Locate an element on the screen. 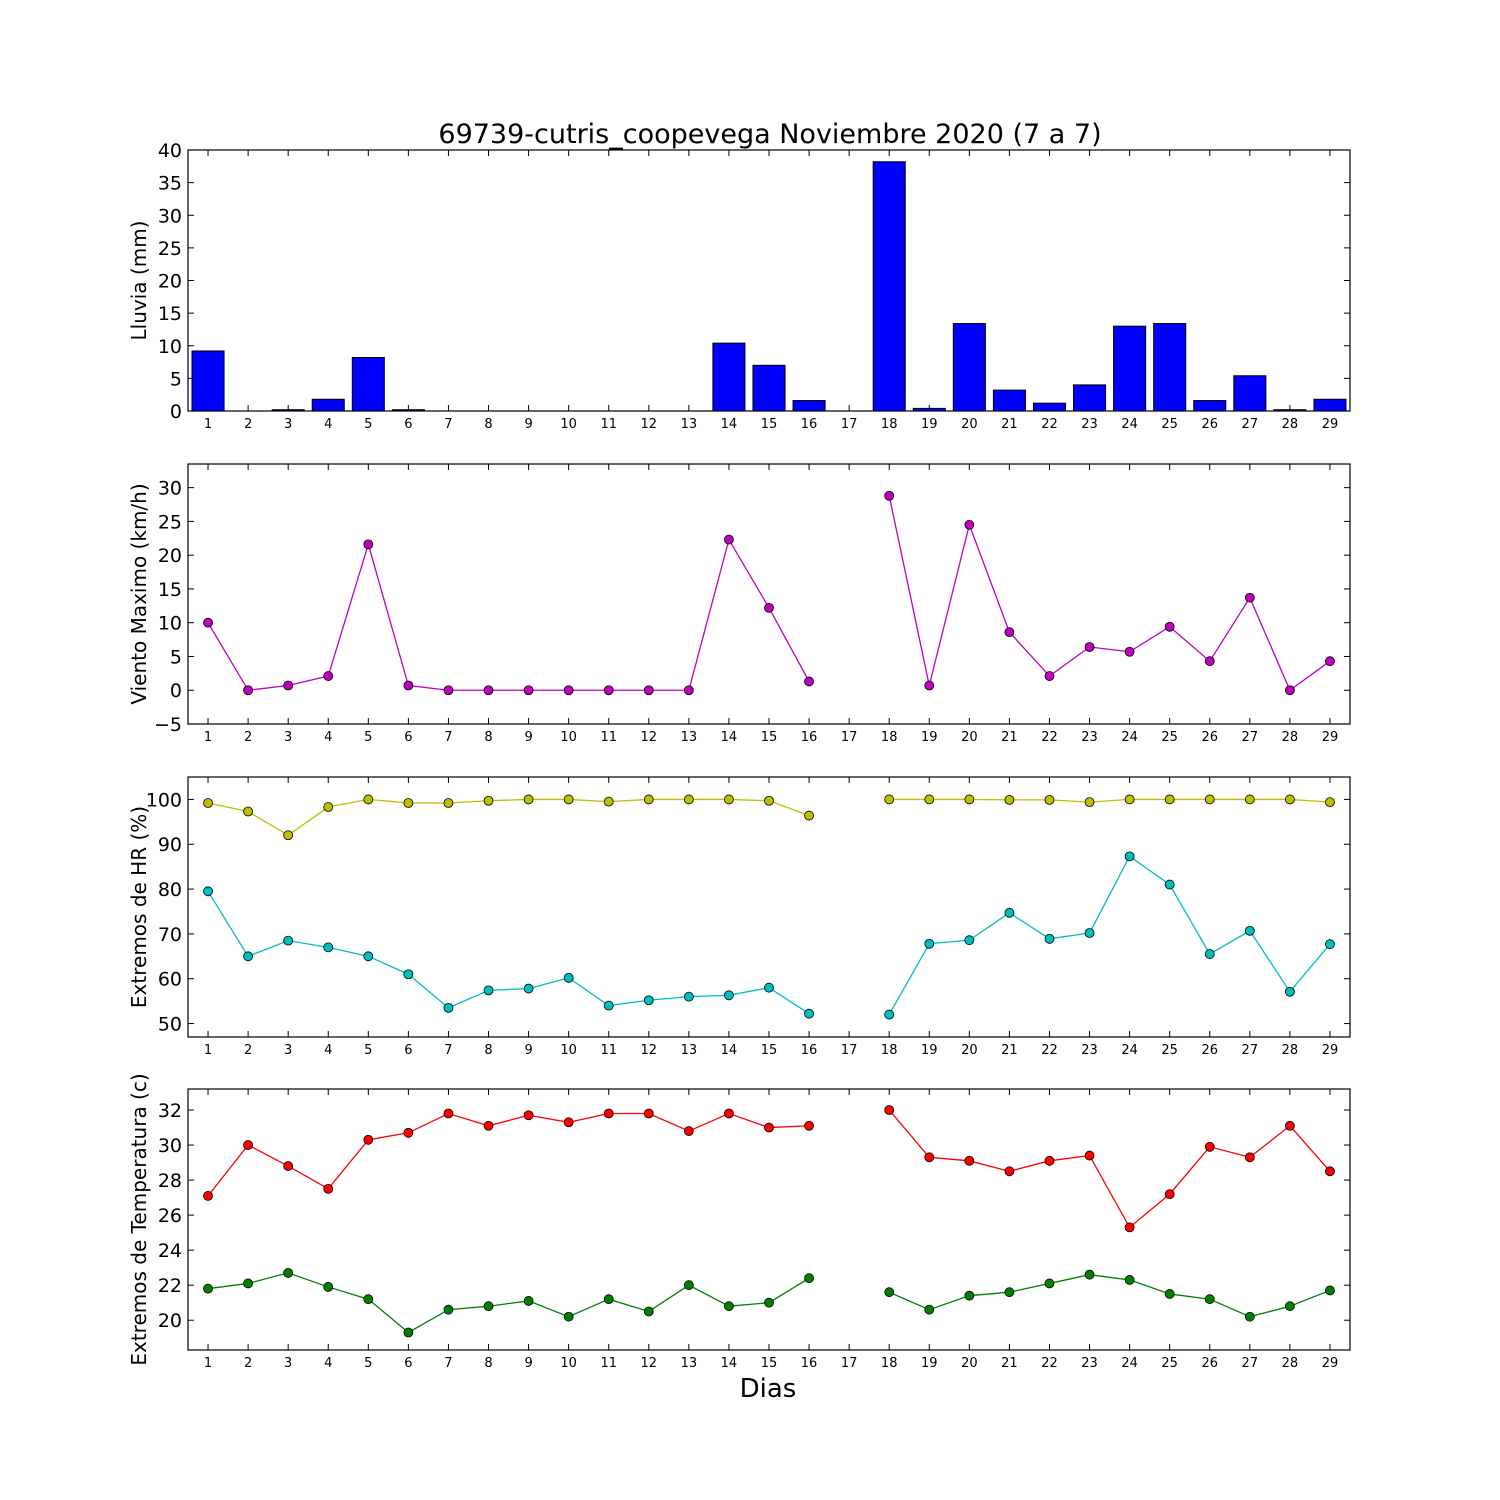 This screenshot has height=1500, width=1500. y-tick-label: 5 is located at coordinates (176, 379).